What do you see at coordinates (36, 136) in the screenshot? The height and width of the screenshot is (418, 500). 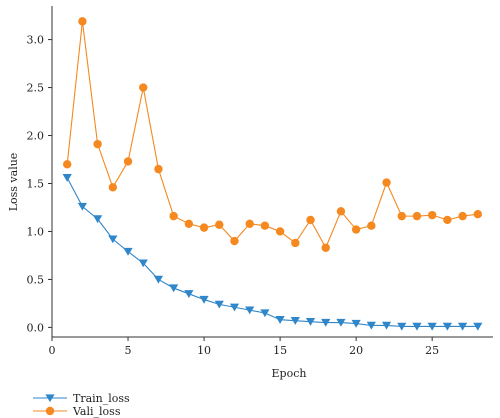 I see `y-tick-label: 2.0` at bounding box center [36, 136].